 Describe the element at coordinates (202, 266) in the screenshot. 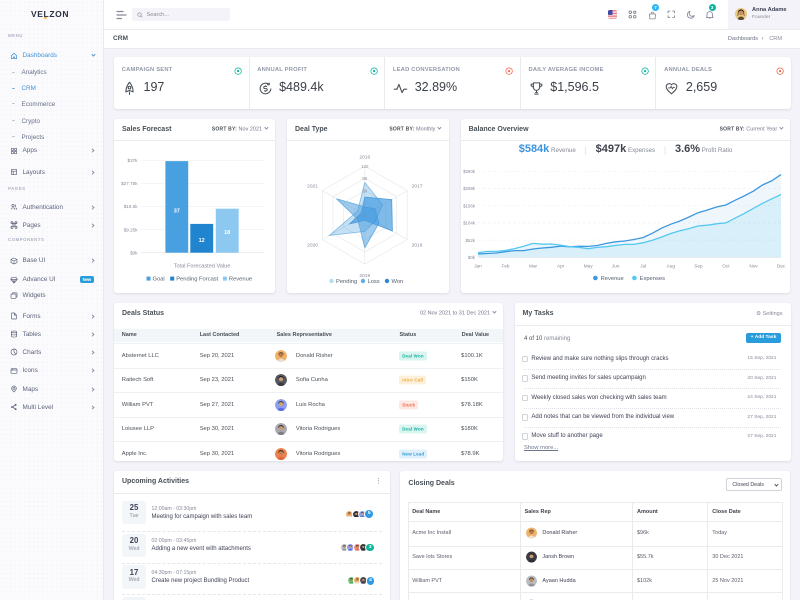

I see `svg-text: Total Forecasted Value` at that location.